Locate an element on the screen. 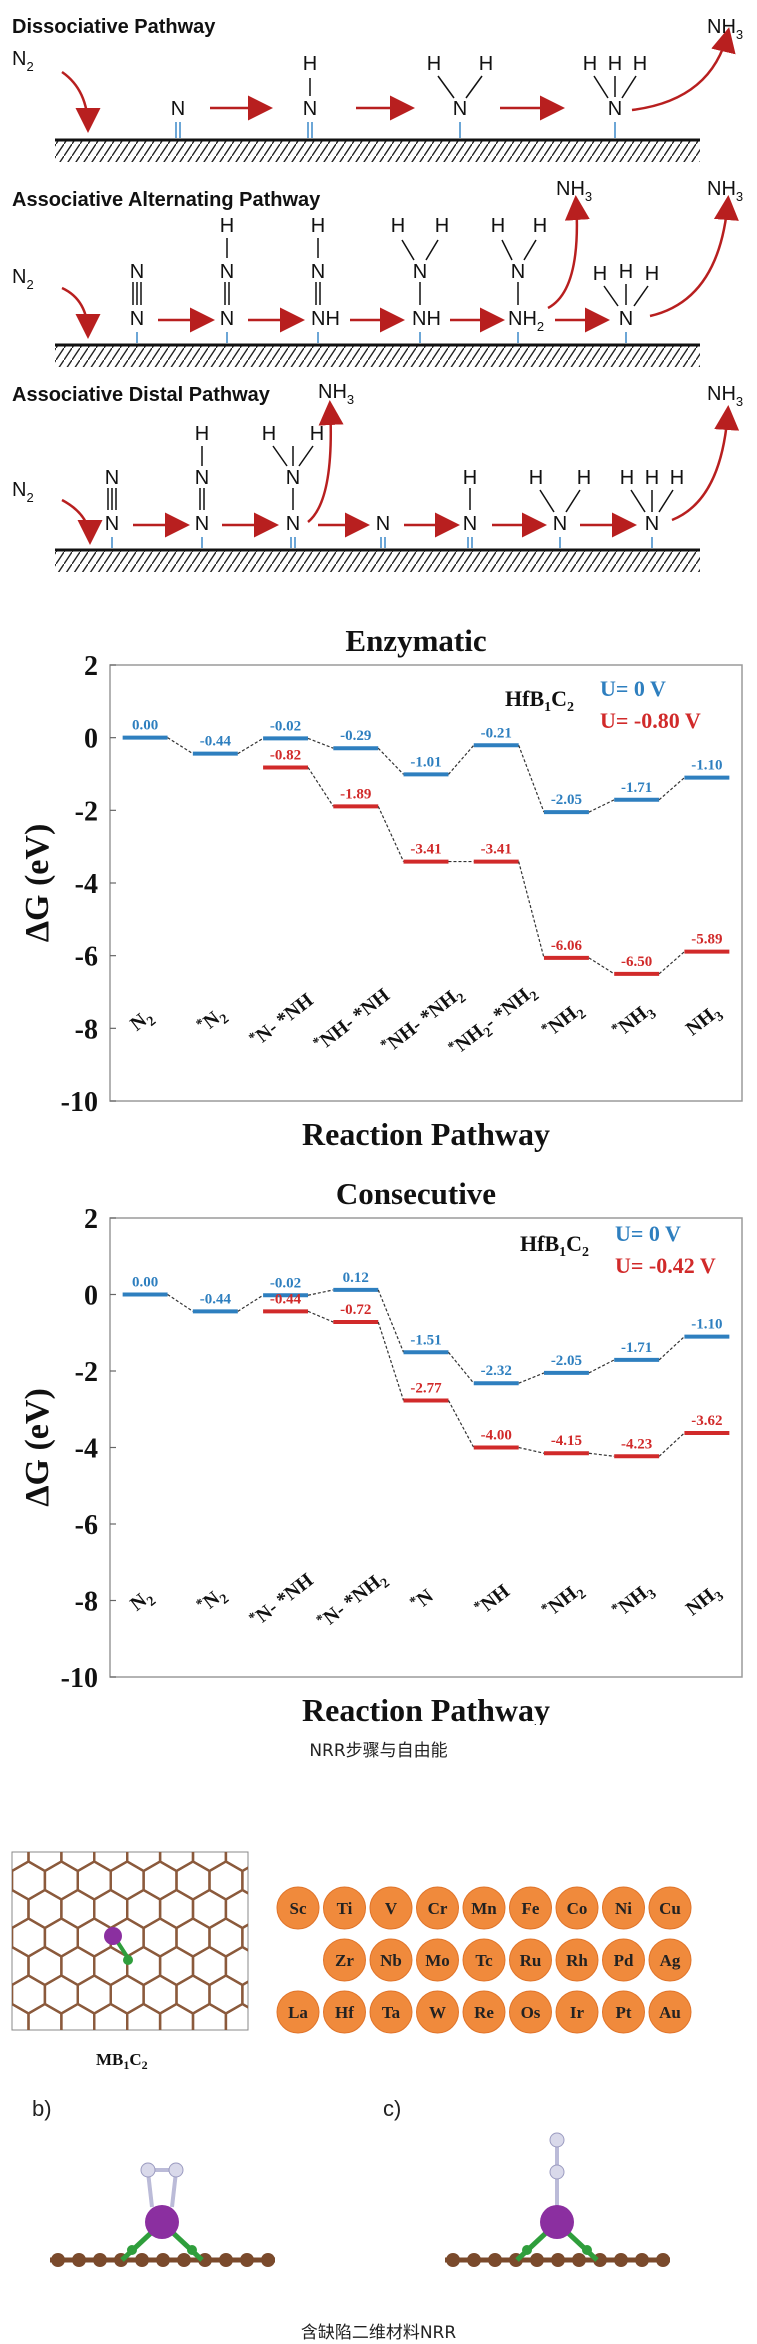 The width and height of the screenshot is (757, 2344). element-symbol: Mn is located at coordinates (484, 1908).